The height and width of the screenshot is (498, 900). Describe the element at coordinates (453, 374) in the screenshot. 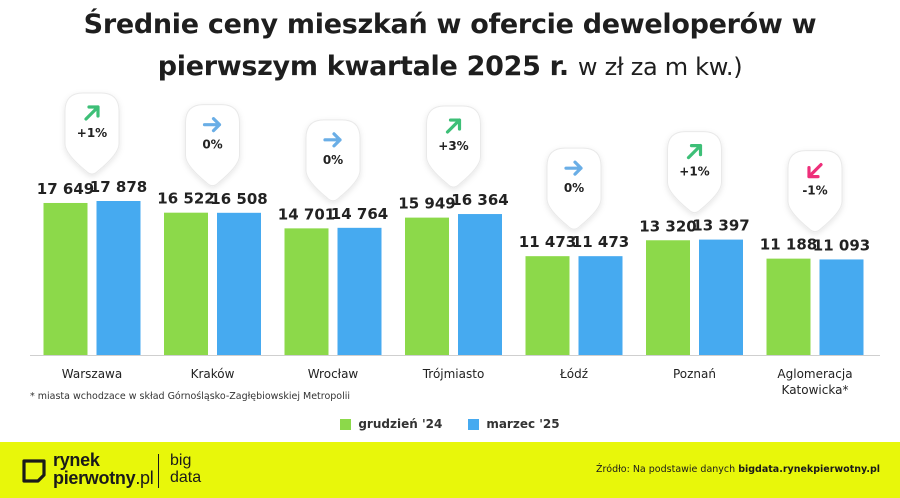

I see `x-tick-label: Trójmiasto` at that location.